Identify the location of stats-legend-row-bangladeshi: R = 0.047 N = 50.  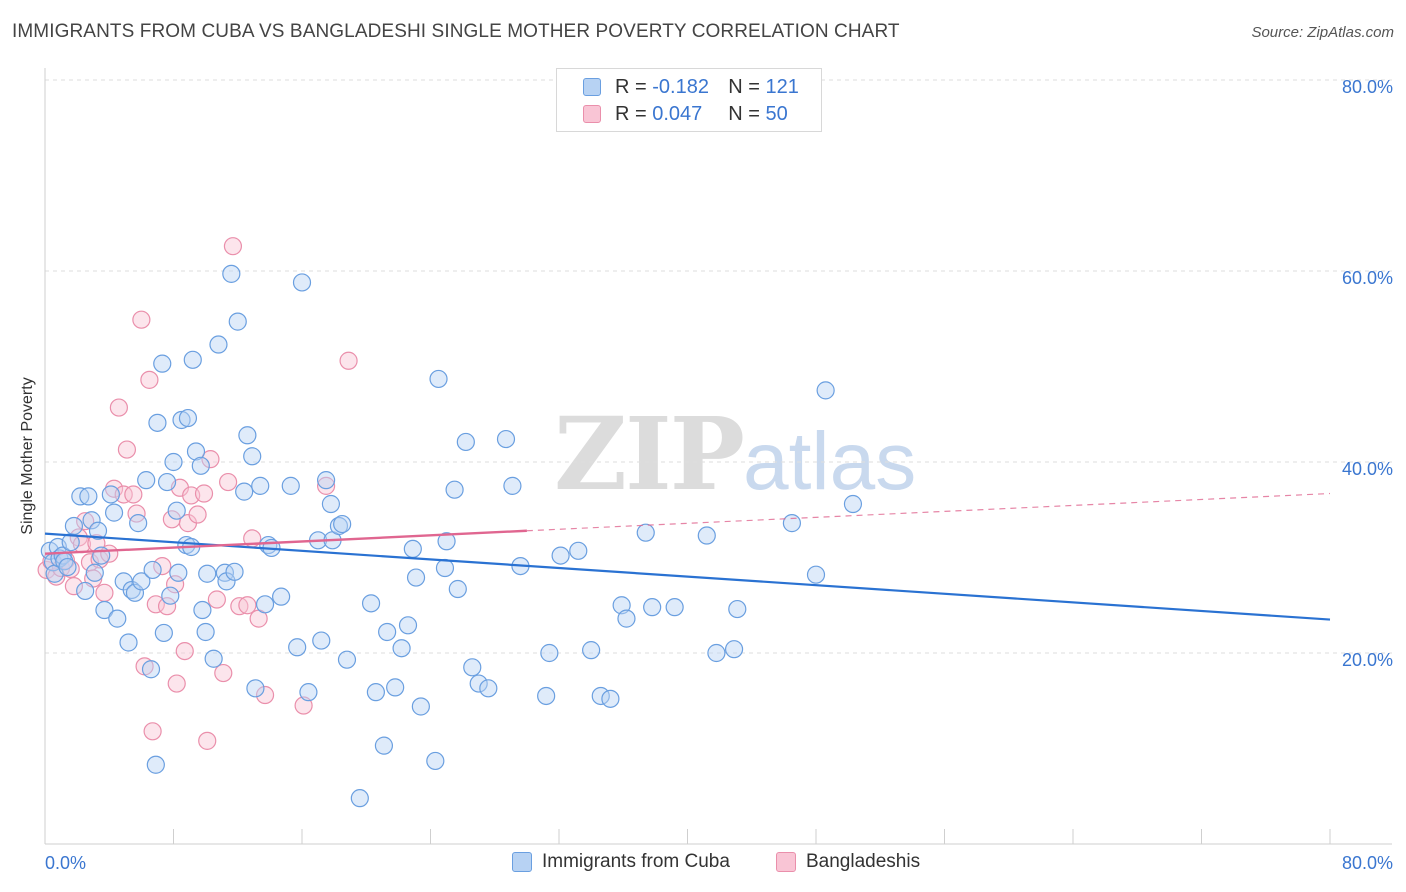
(685, 114).